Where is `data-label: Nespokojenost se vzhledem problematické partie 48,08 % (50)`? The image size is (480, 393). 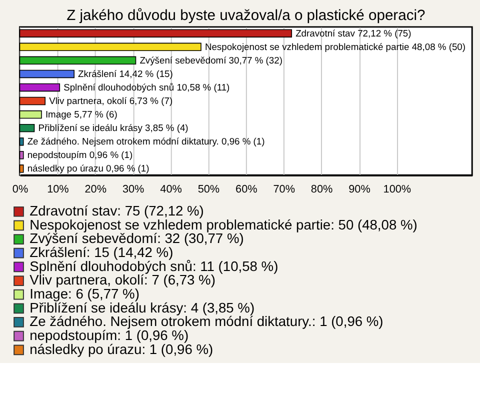 data-label: Nespokojenost se vzhledem problematické partie 48,08 % (50) is located at coordinates (335, 47).